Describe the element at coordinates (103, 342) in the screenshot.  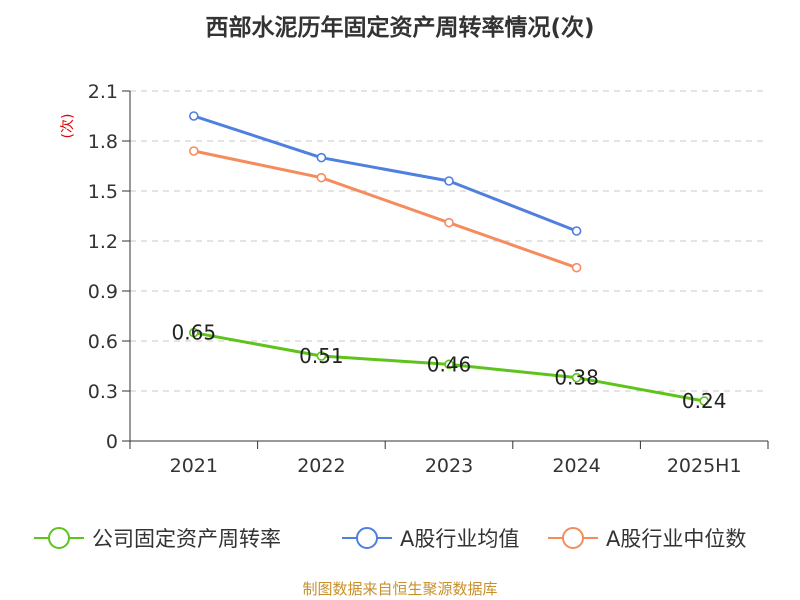
I see `y-tick-label: 0.6` at that location.